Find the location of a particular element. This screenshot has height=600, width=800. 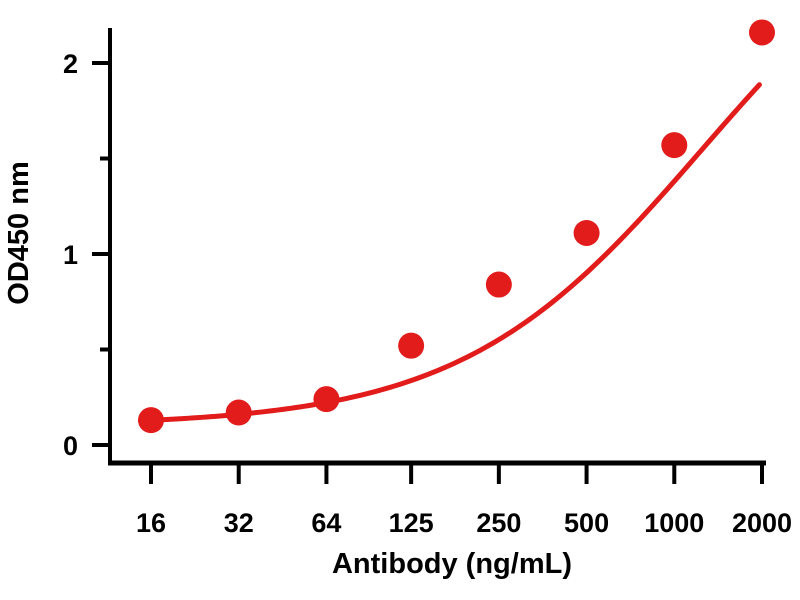

x-tick-label: 125 is located at coordinates (411, 523).